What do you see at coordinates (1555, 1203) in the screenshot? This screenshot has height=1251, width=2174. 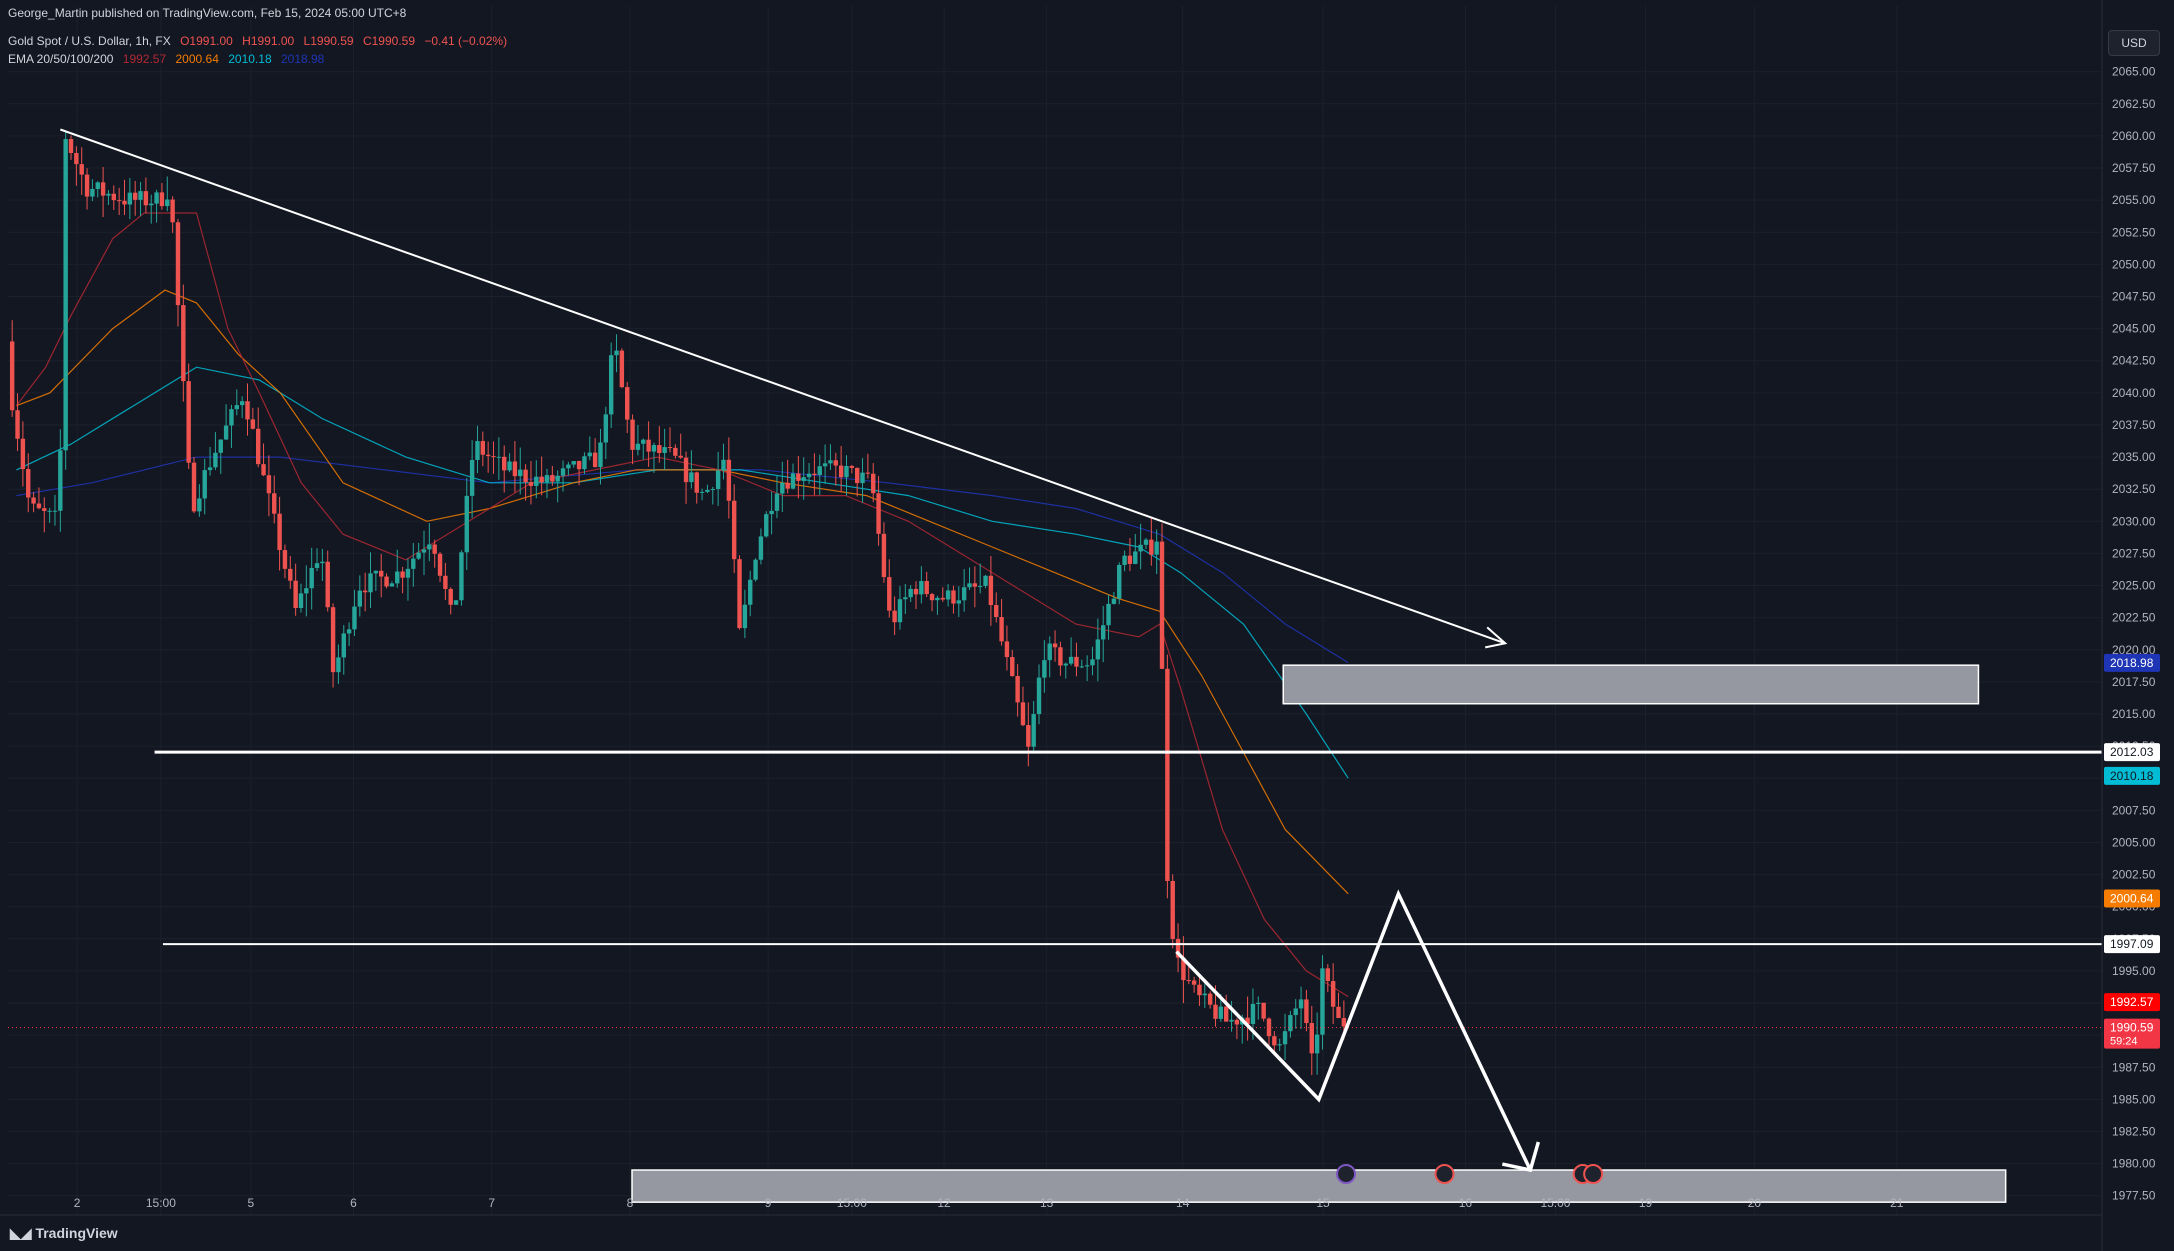 I see `x-tick-label: 15:00` at bounding box center [1555, 1203].